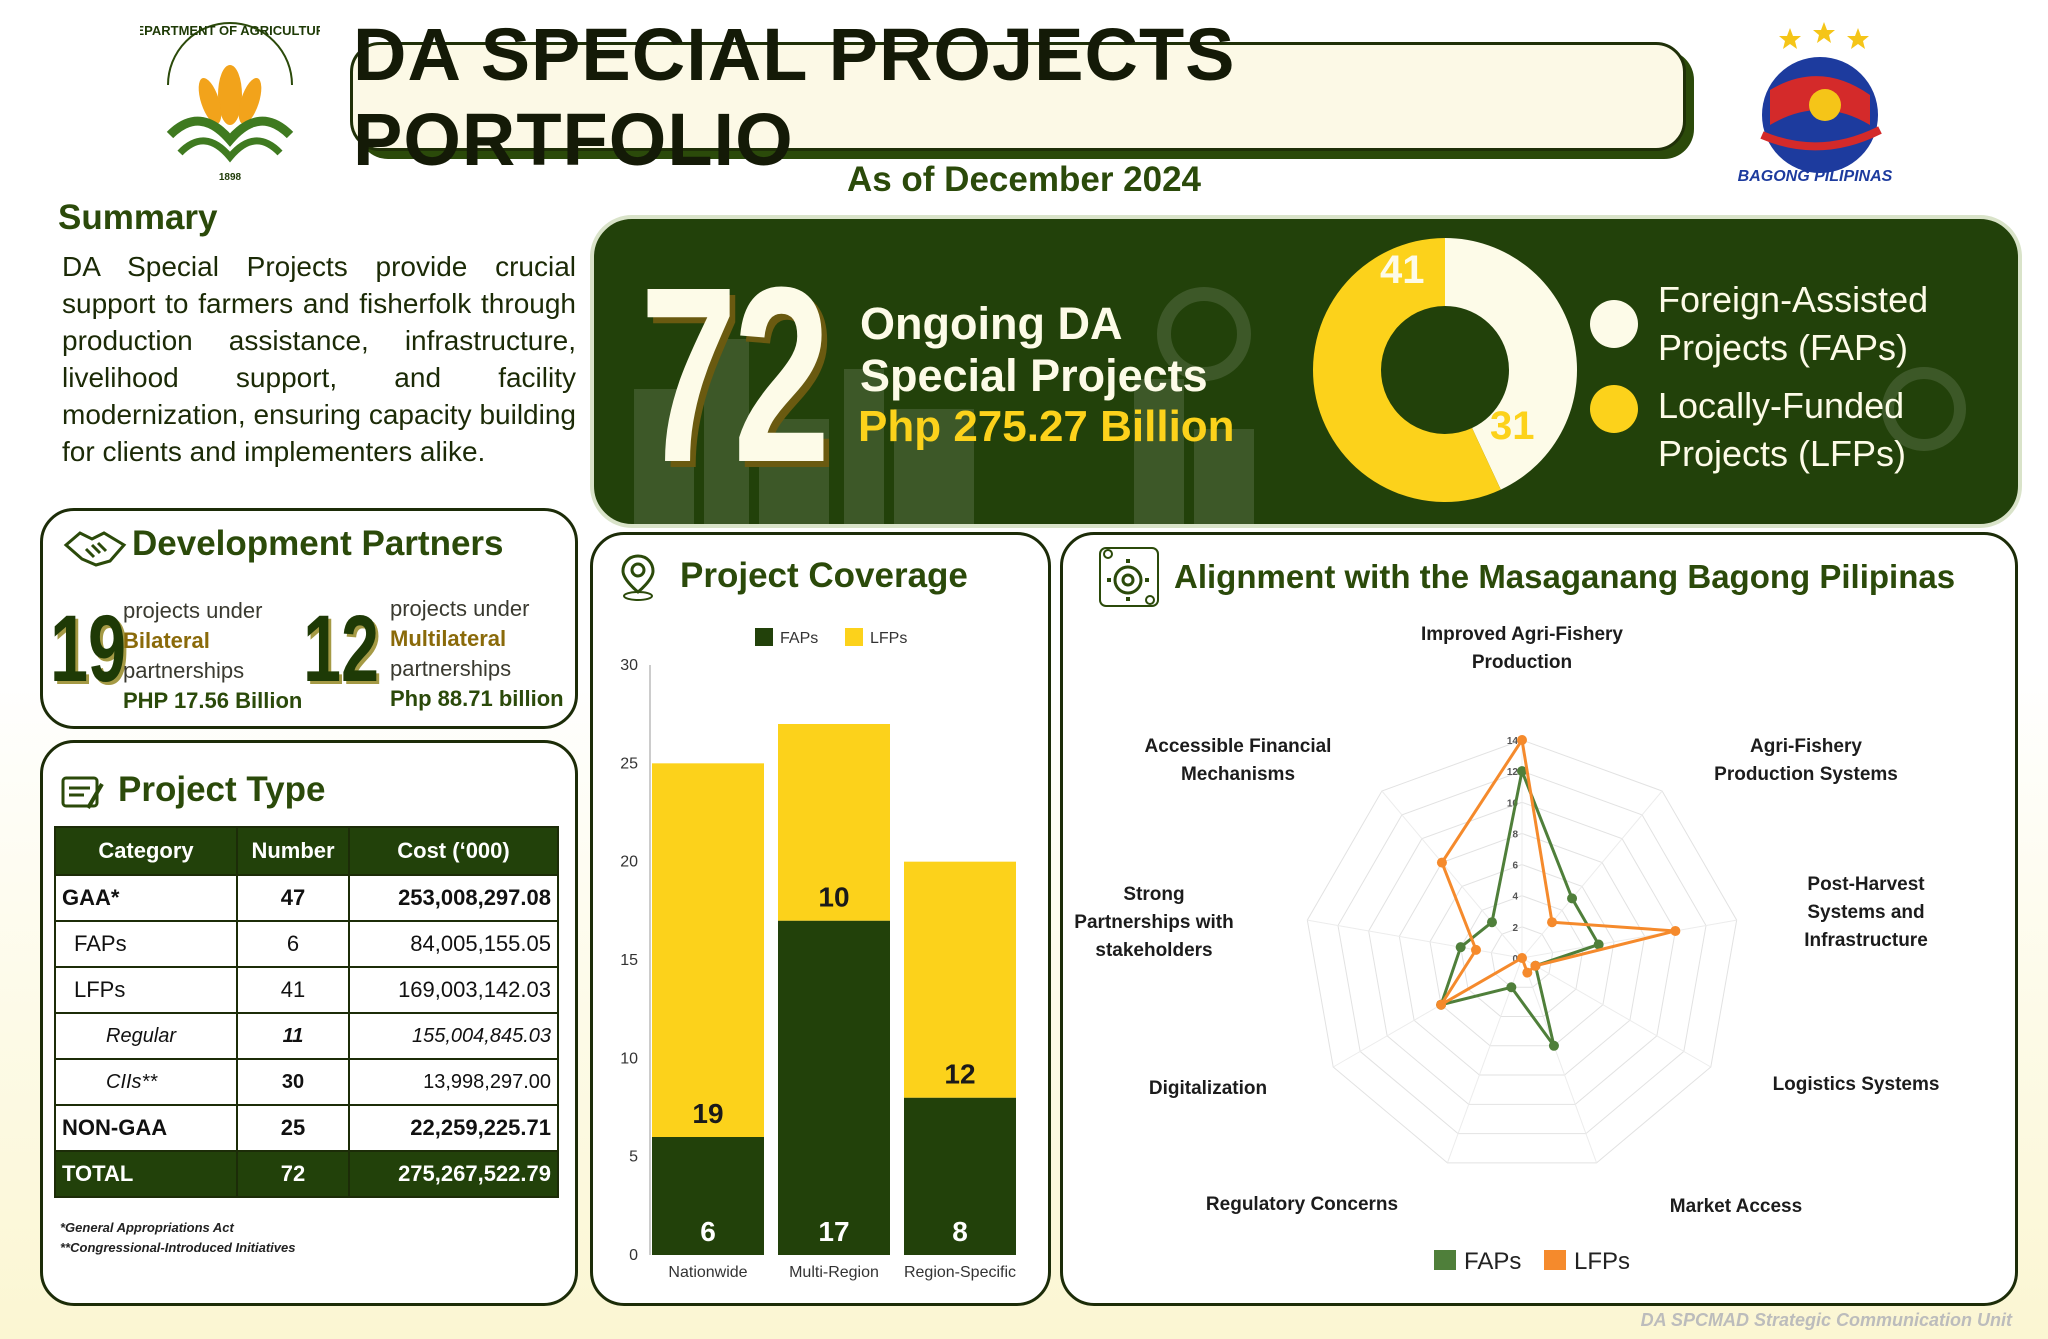  I want to click on hero-total-amount: Php 275.27 Billion, so click(1046, 426).